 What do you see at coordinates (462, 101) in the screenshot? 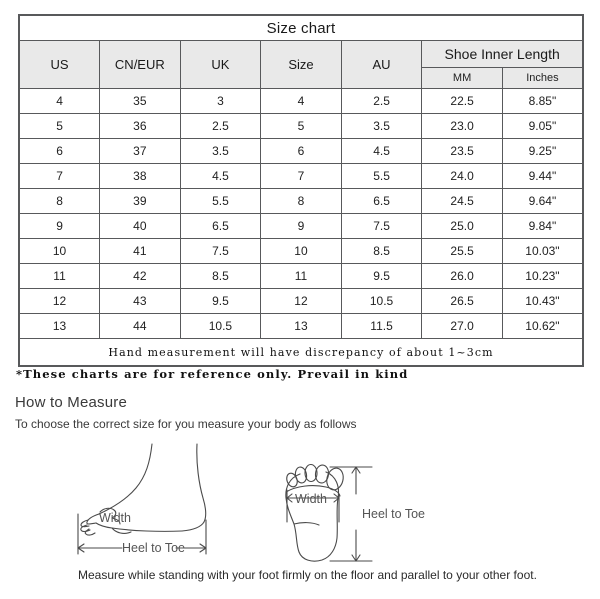
I see `cell-mm: 22.5` at bounding box center [462, 101].